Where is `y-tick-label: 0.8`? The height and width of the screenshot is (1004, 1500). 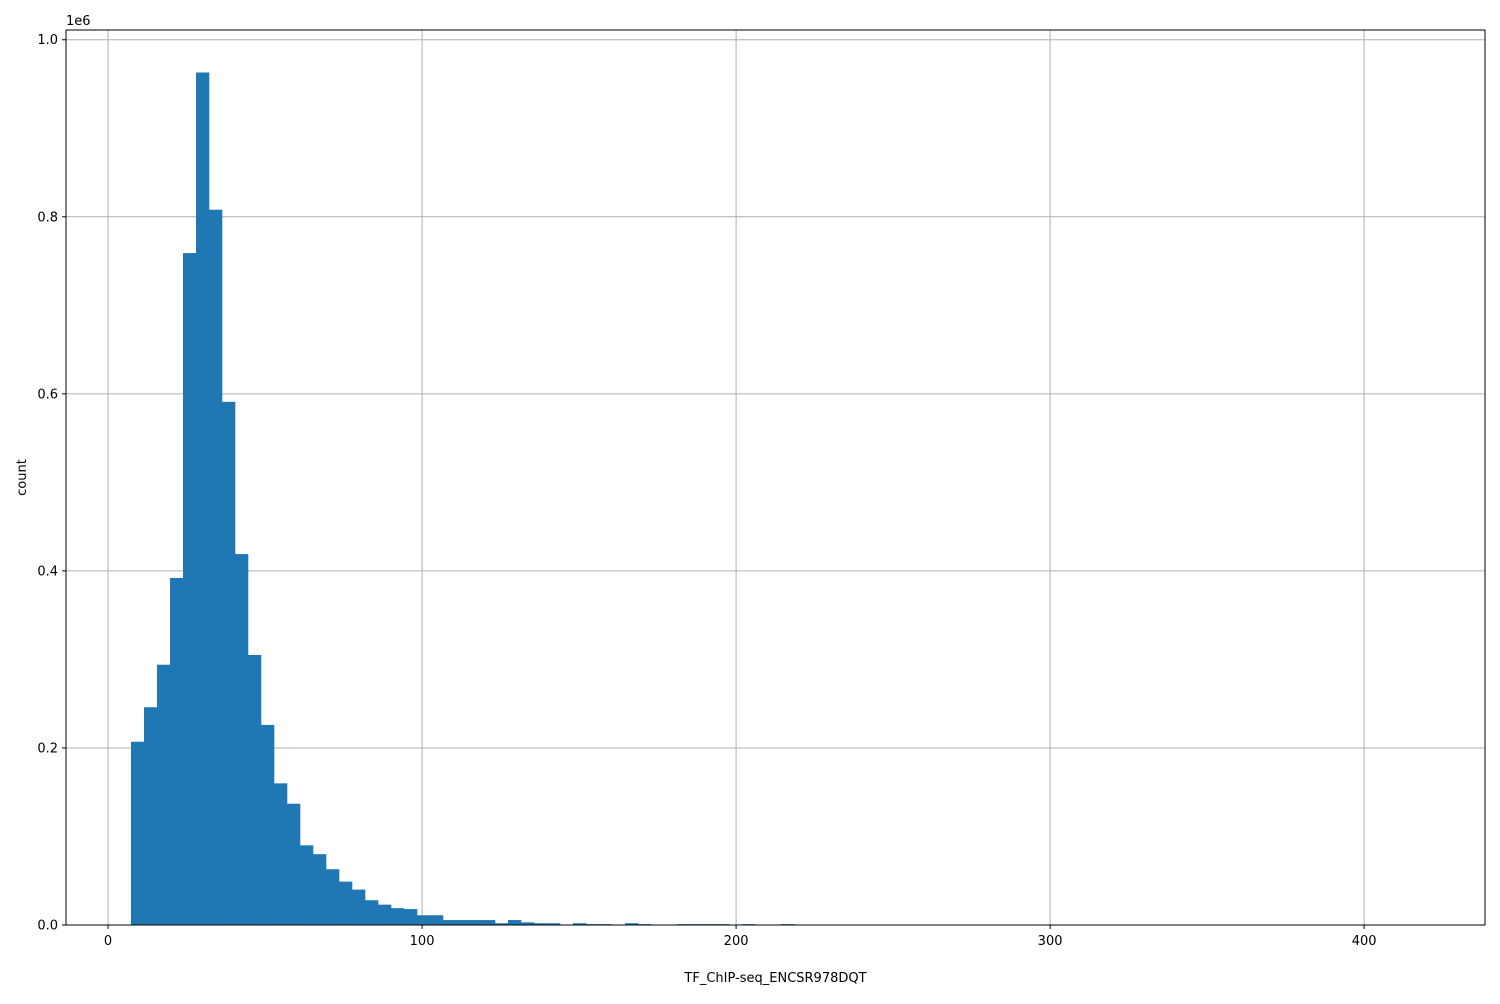 y-tick-label: 0.8 is located at coordinates (47, 217).